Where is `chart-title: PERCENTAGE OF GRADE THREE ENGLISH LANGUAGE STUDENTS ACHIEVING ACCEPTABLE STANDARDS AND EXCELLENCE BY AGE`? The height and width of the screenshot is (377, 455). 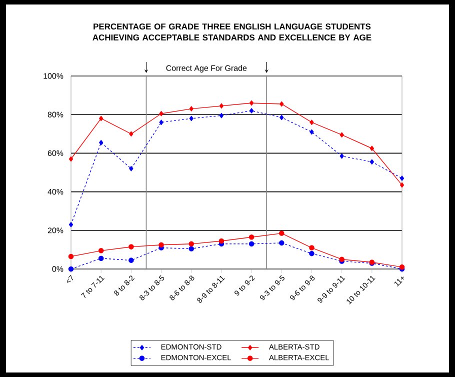
chart-title: PERCENTAGE OF GRADE THREE ENGLISH LANGUAGE STUDENTS ACHIEVING ACCEPTABLE STANDARDS AND EXCELLENCE BY AGE is located at coordinates (232, 32).